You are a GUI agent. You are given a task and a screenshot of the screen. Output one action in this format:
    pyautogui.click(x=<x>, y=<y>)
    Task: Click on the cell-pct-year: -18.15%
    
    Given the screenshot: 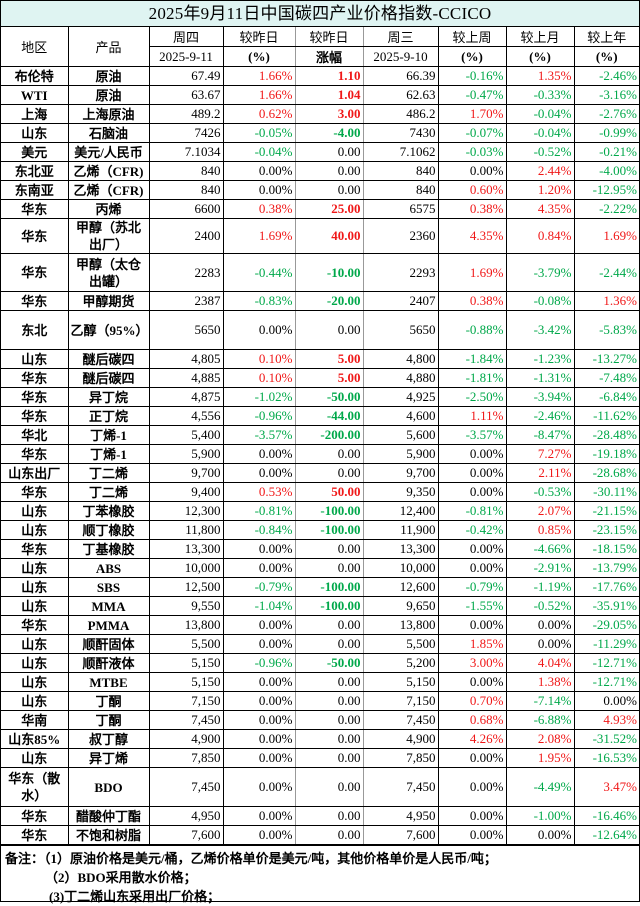 What is the action you would take?
    pyautogui.click(x=606, y=549)
    